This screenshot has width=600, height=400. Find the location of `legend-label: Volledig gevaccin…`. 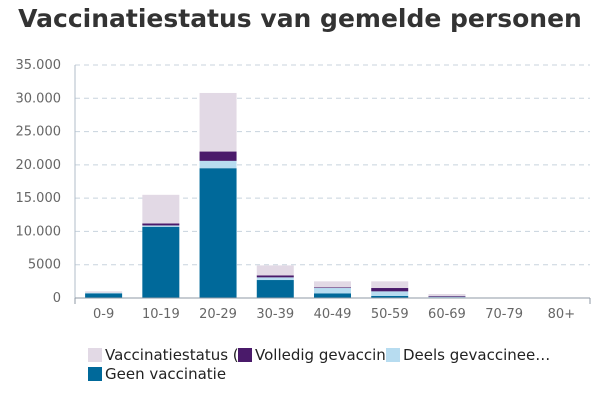

legend-label: Volledig gevaccin… is located at coordinates (328, 355).